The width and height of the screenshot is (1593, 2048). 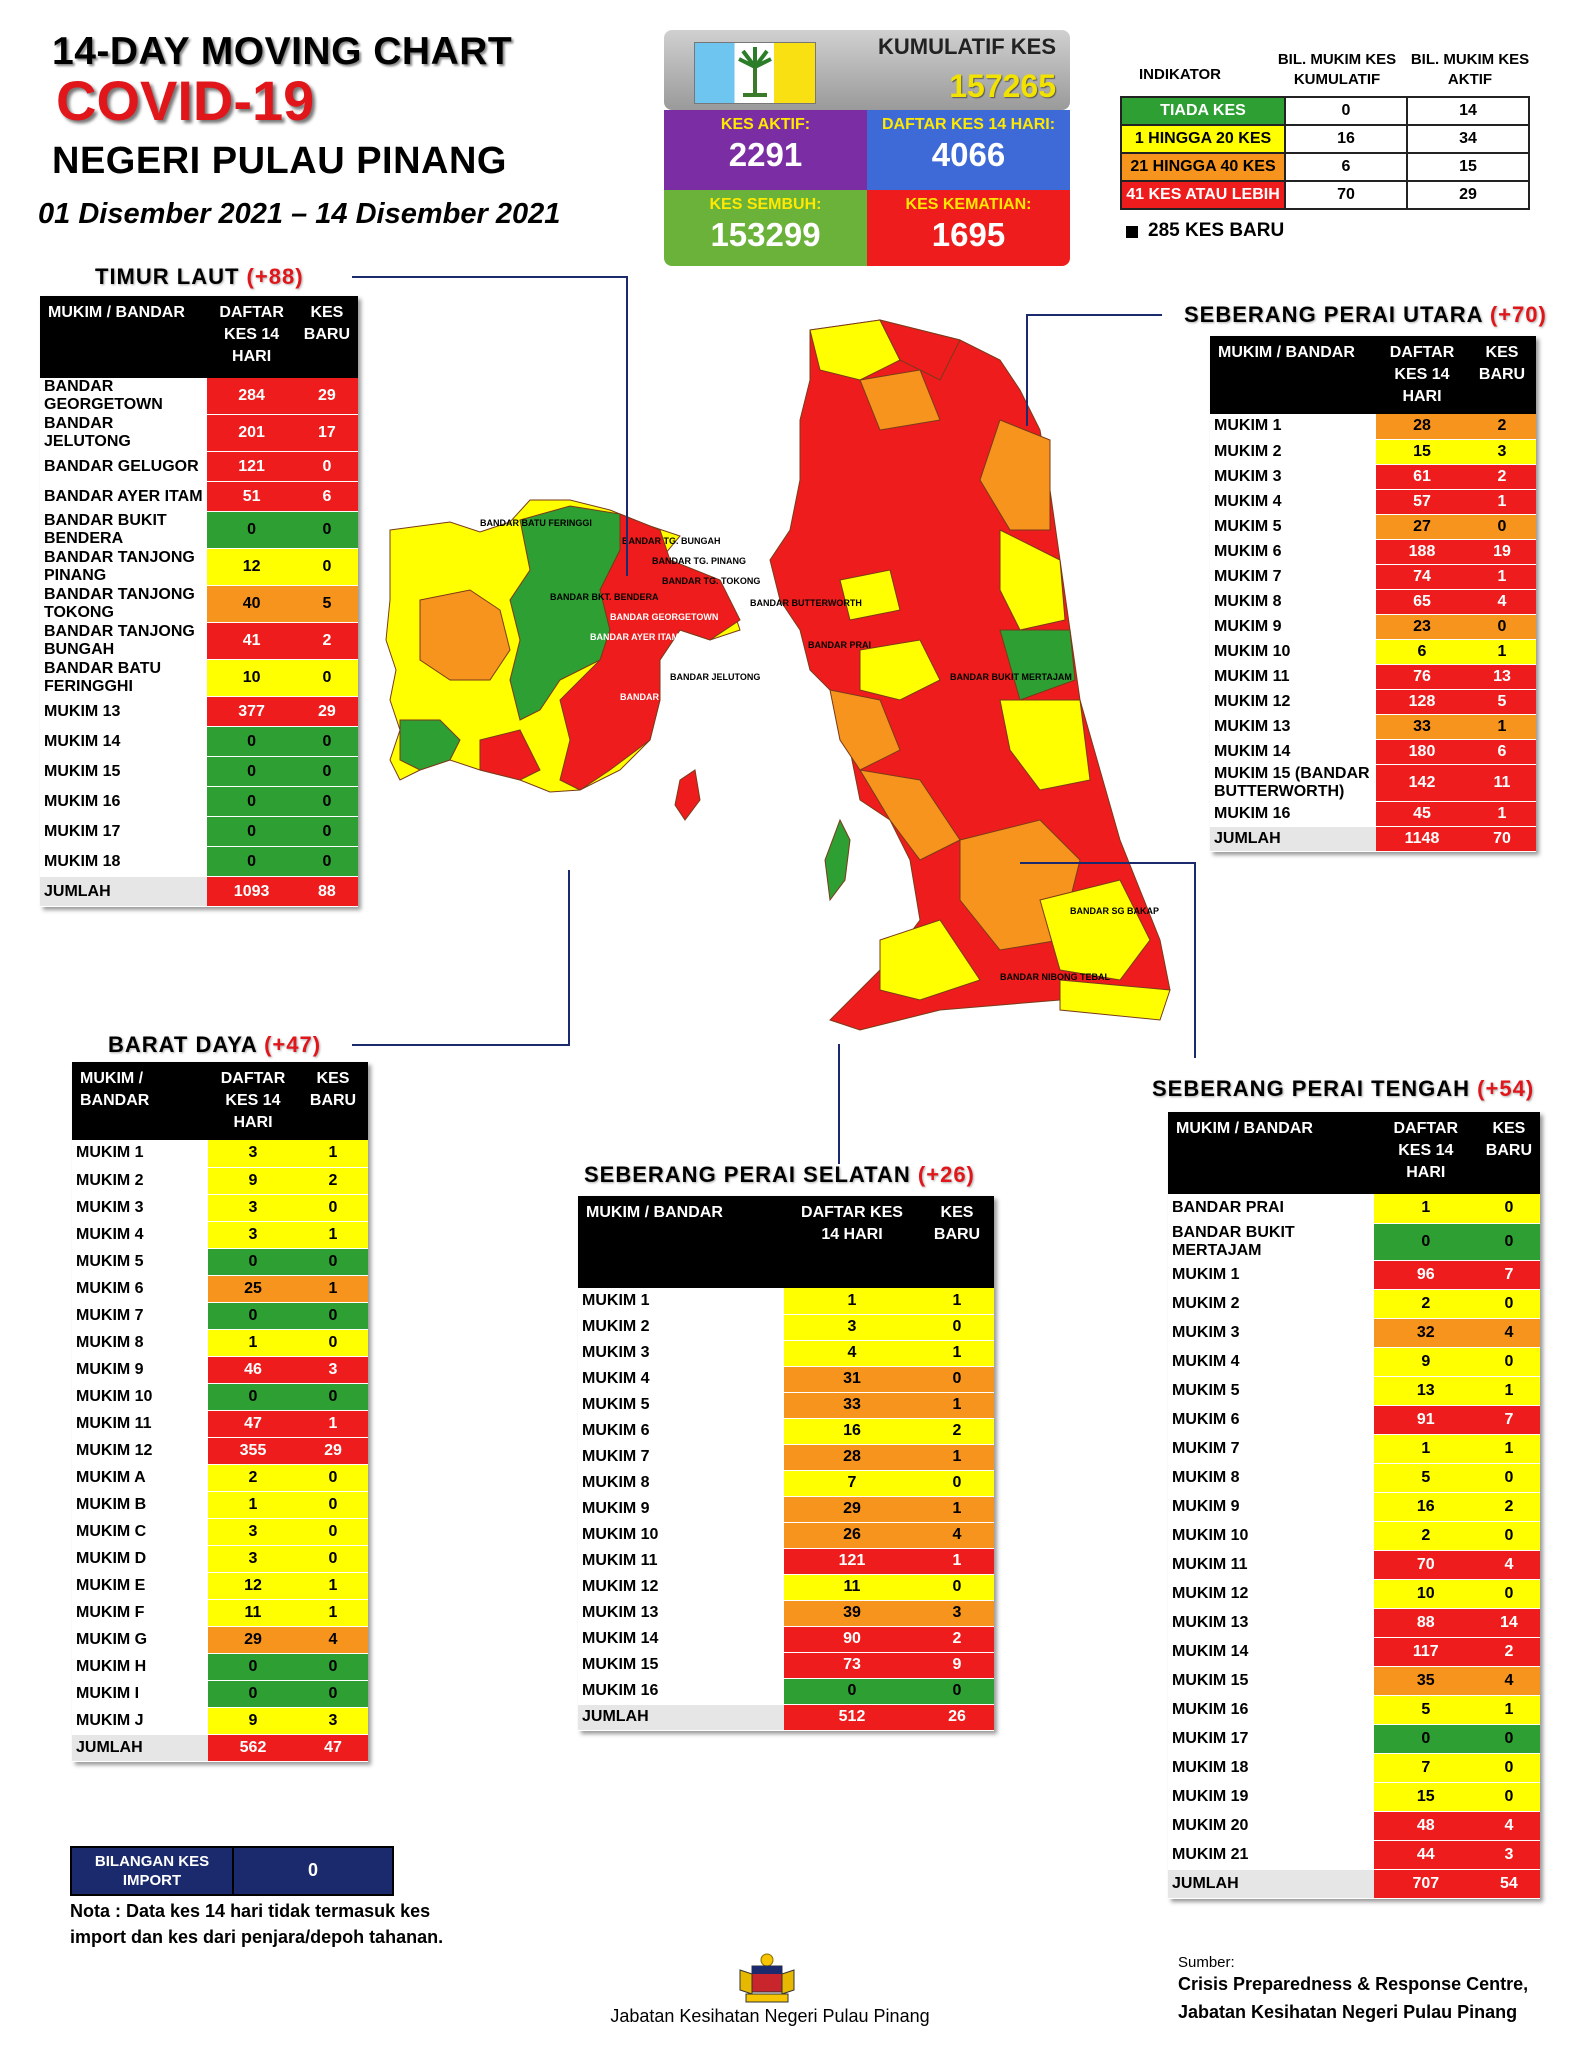 What do you see at coordinates (124, 678) in the screenshot?
I see `row-name: BANDAR BATU FERINGGHI` at bounding box center [124, 678].